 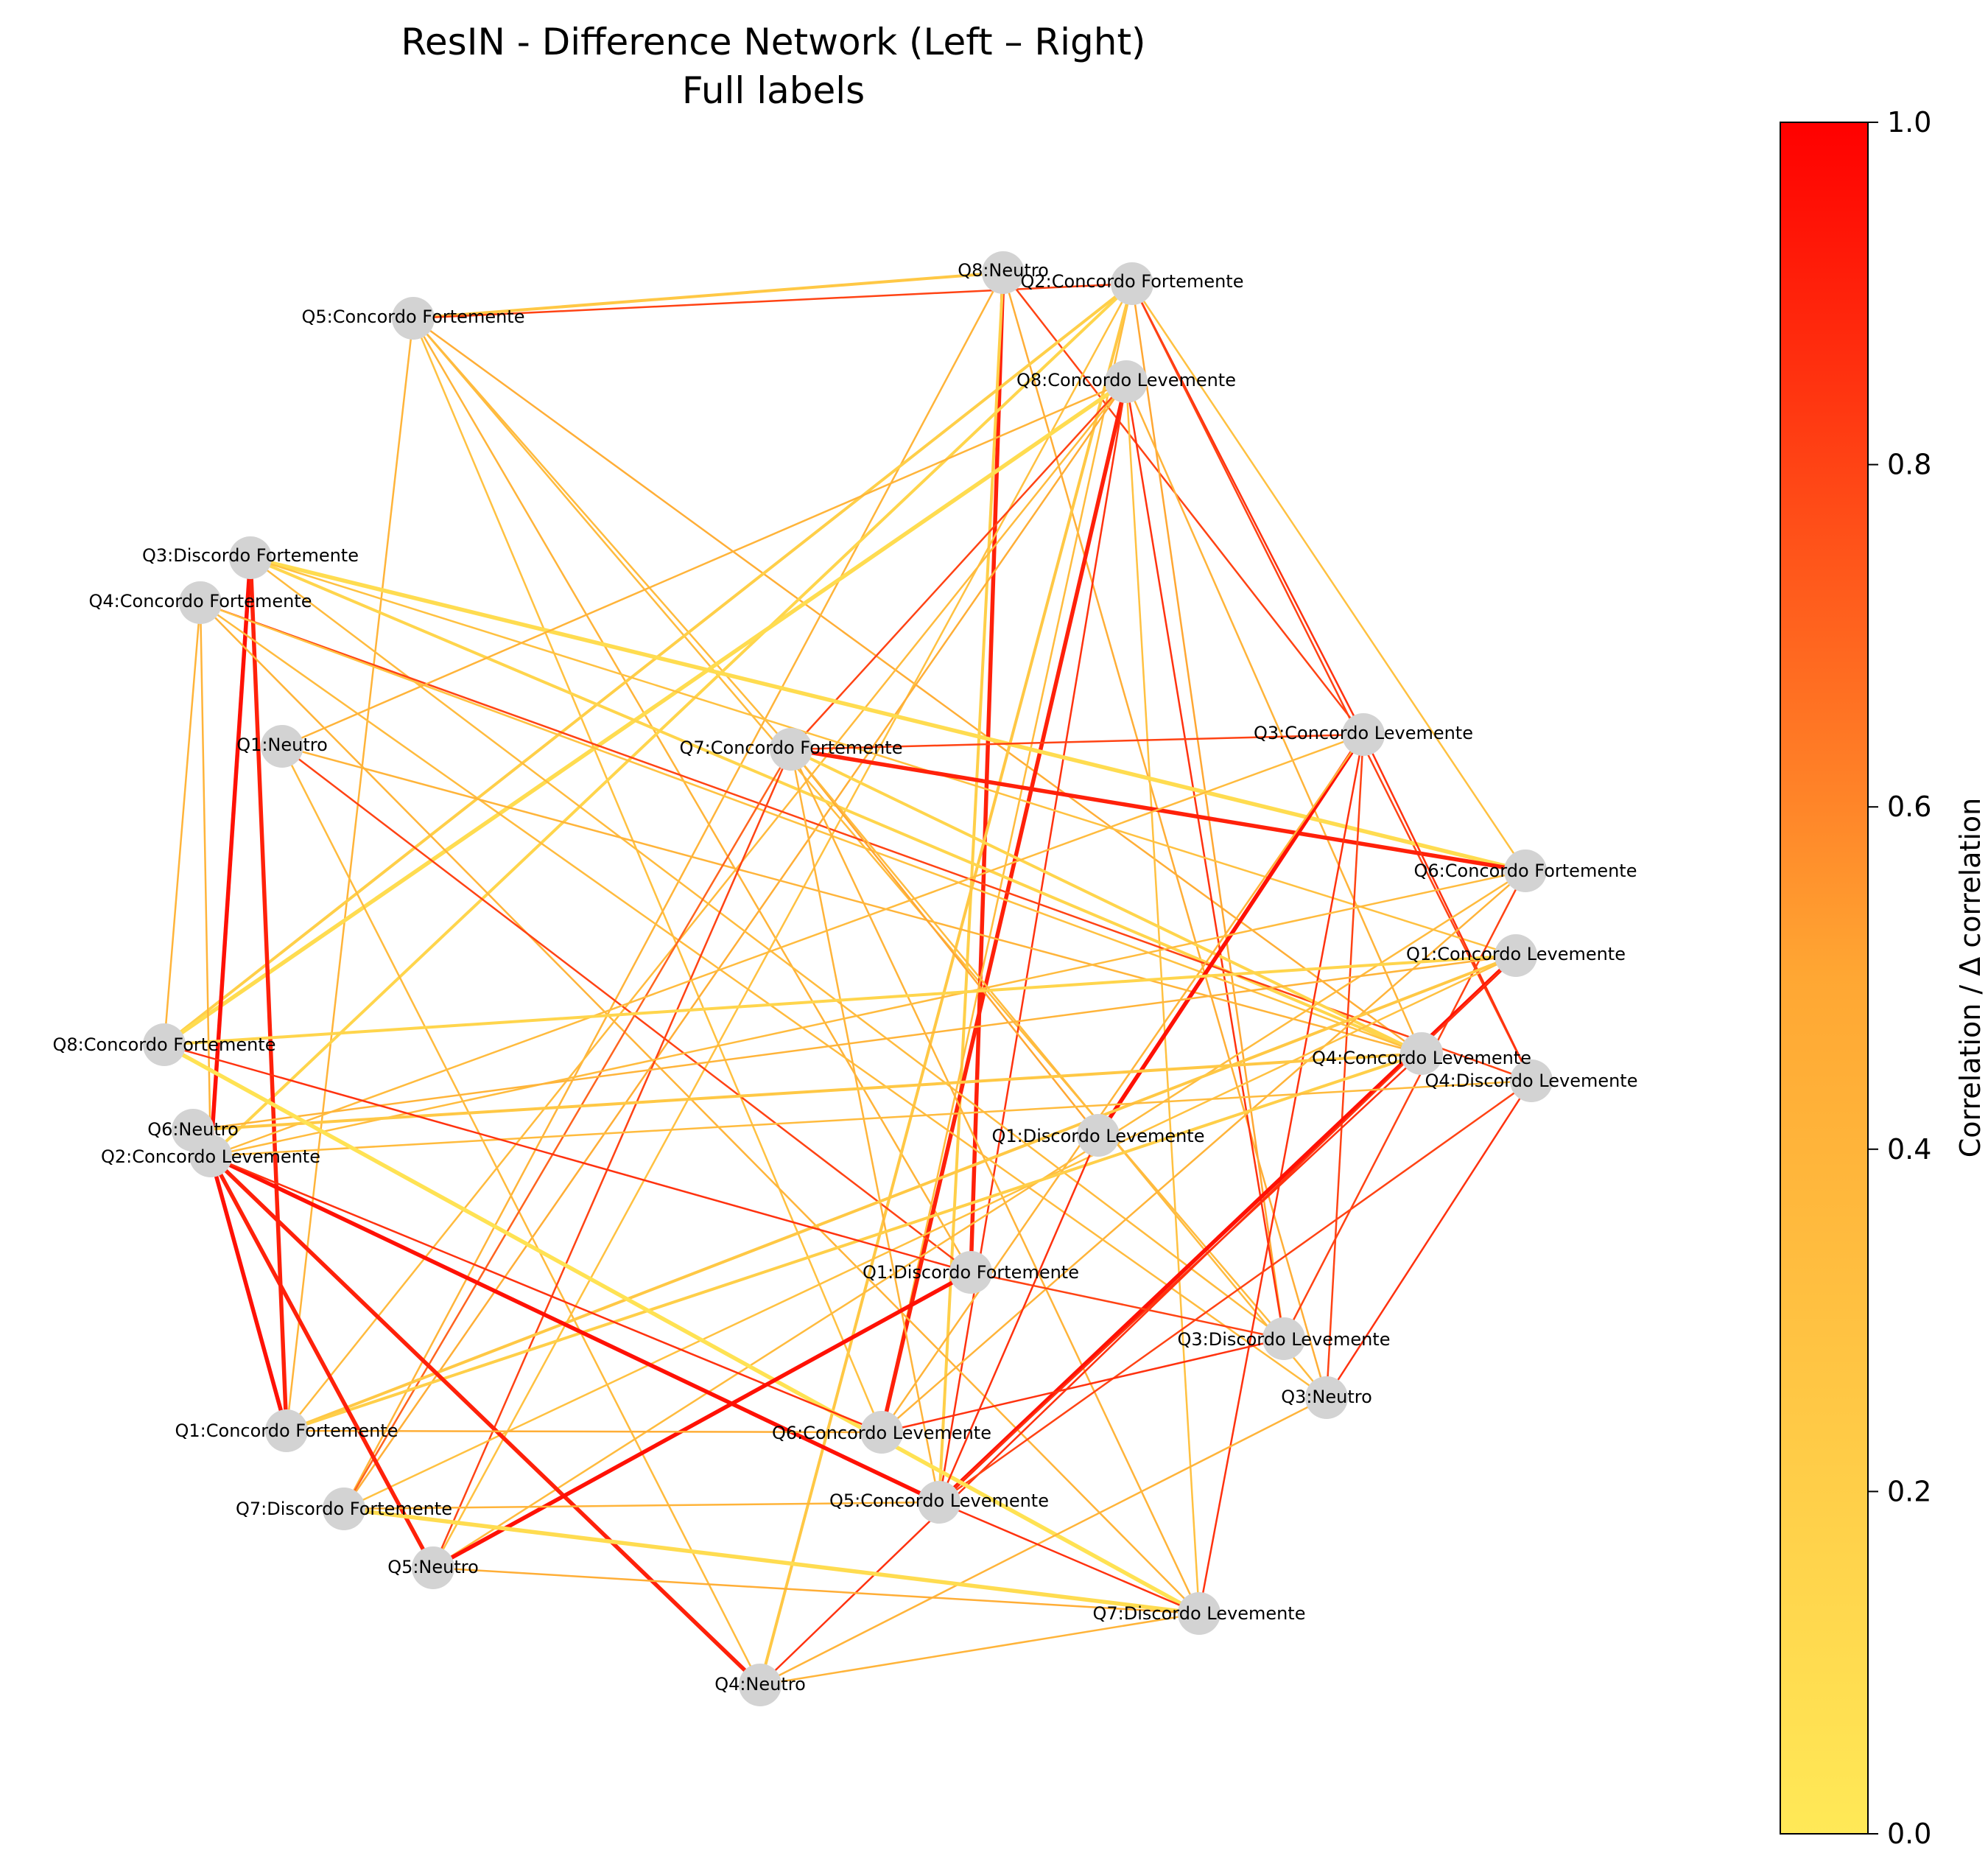 What do you see at coordinates (321, 1362) in the screenshot?
I see `edge-q2-concordo-levemente--q5-neutro` at bounding box center [321, 1362].